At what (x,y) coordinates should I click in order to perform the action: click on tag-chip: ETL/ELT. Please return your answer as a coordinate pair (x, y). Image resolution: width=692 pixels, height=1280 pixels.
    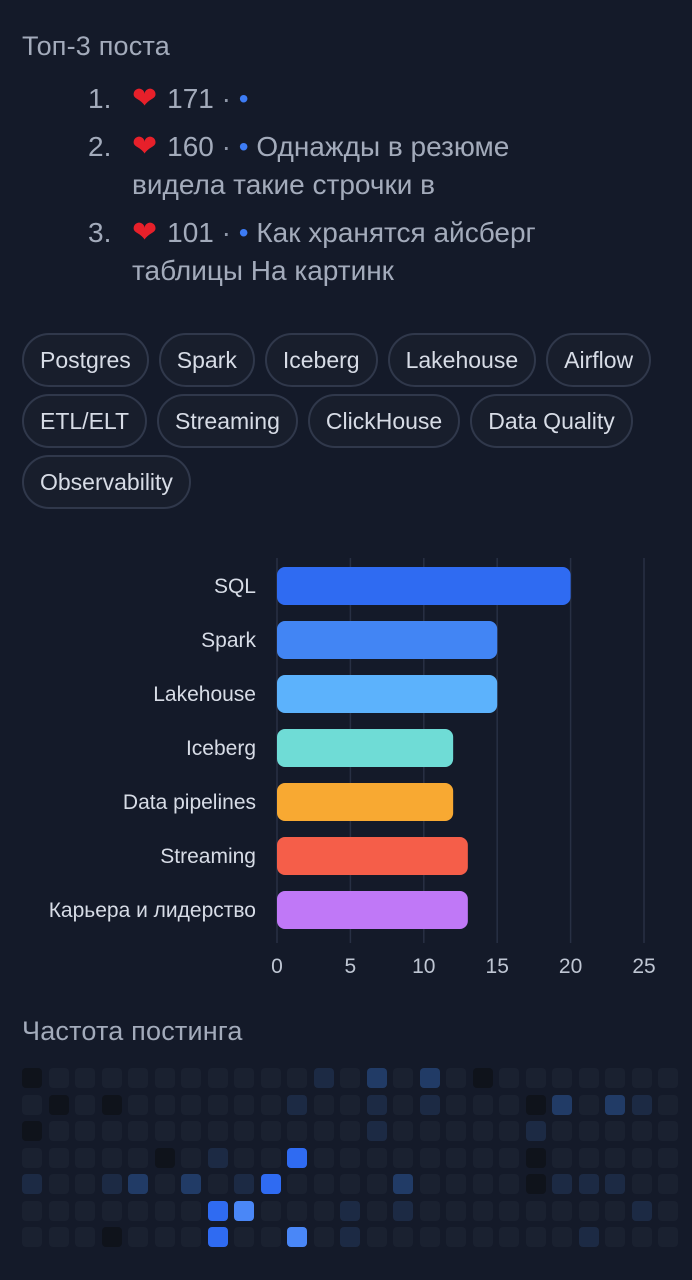
    Looking at the image, I should click on (85, 421).